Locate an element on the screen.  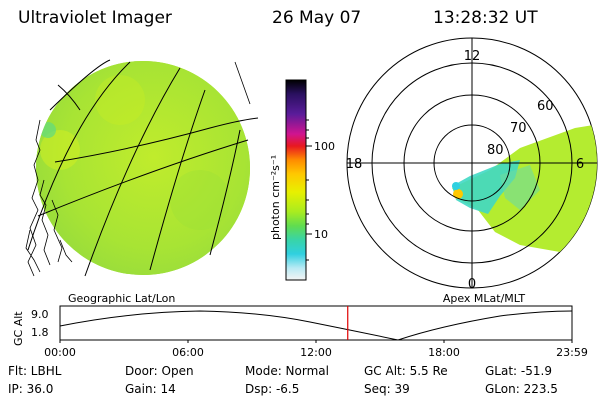
altitude-y-bottom: 1.8 is located at coordinates (40, 332).